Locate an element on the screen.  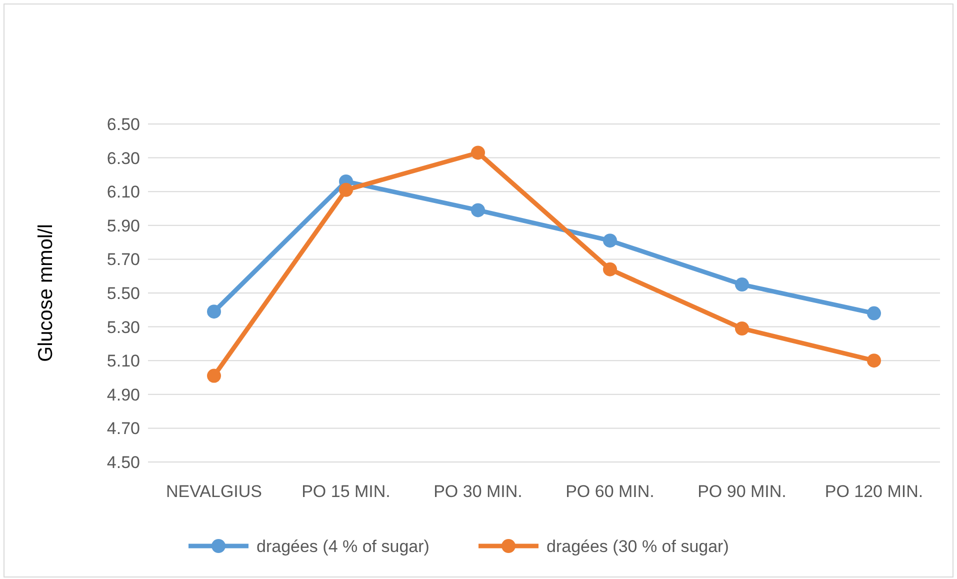
legend-label: dragées (30 % of sugar) is located at coordinates (637, 546).